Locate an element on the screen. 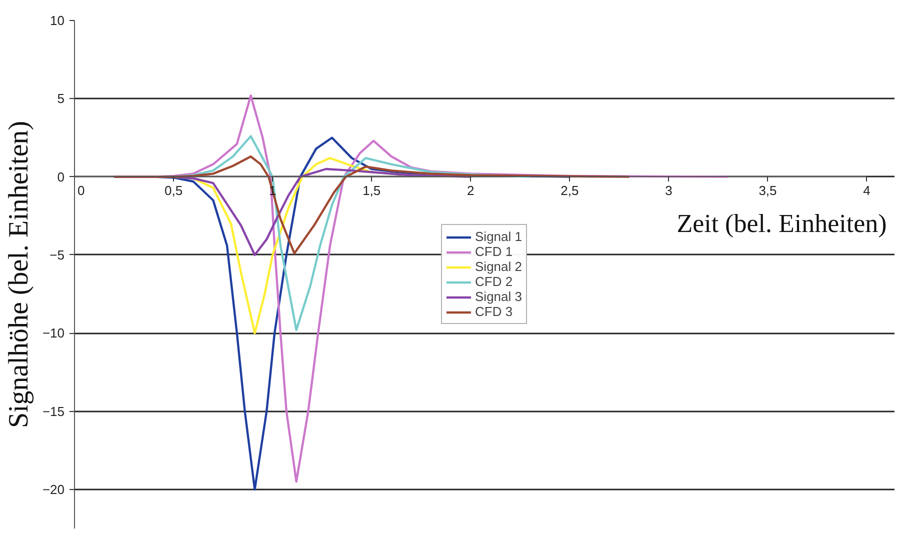 This screenshot has width=898, height=533. x-tick-label: 3 is located at coordinates (668, 190).